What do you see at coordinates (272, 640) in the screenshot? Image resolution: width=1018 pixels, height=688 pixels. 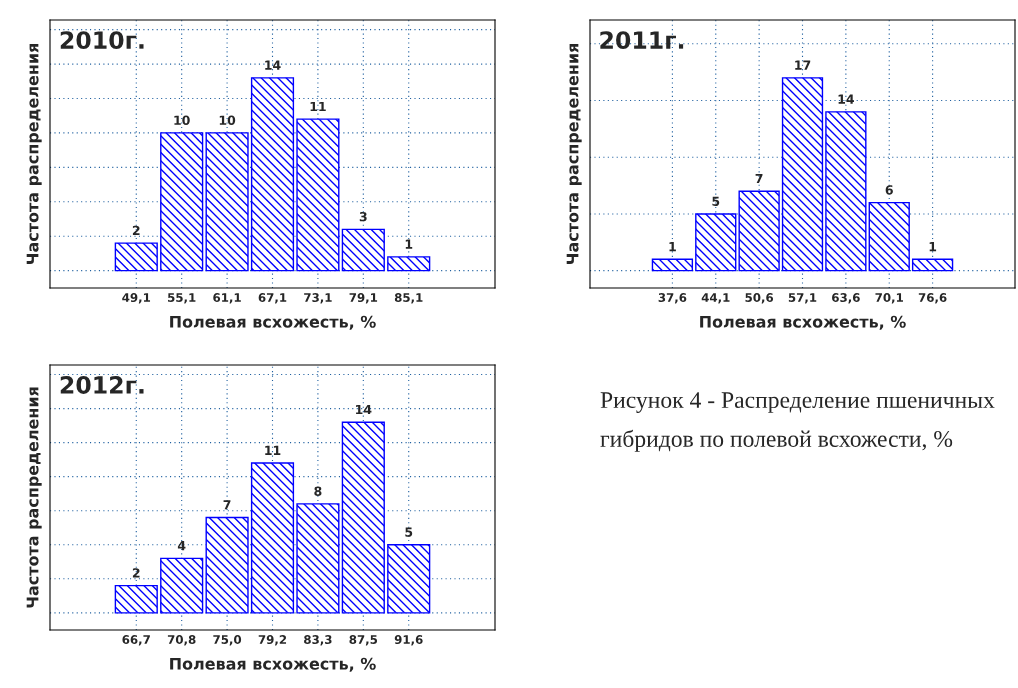 I see `x-tick-label: 79,2` at bounding box center [272, 640].